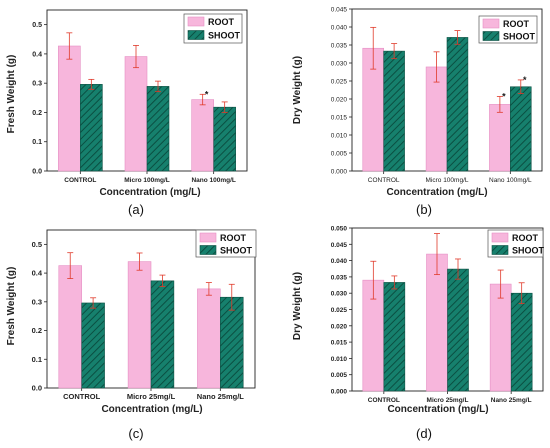  I want to click on panel-b-ytick-label: 0.035, so click(339, 46).